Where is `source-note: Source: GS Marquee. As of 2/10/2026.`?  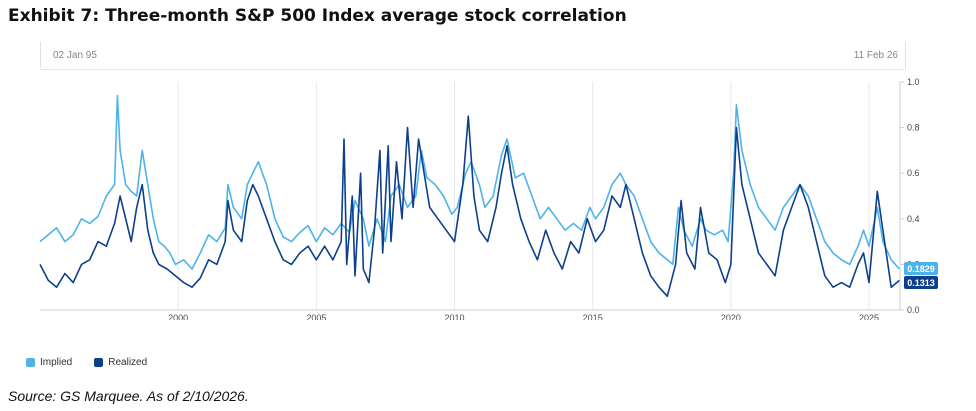
source-note: Source: GS Marquee. As of 2/10/2026. is located at coordinates (128, 396).